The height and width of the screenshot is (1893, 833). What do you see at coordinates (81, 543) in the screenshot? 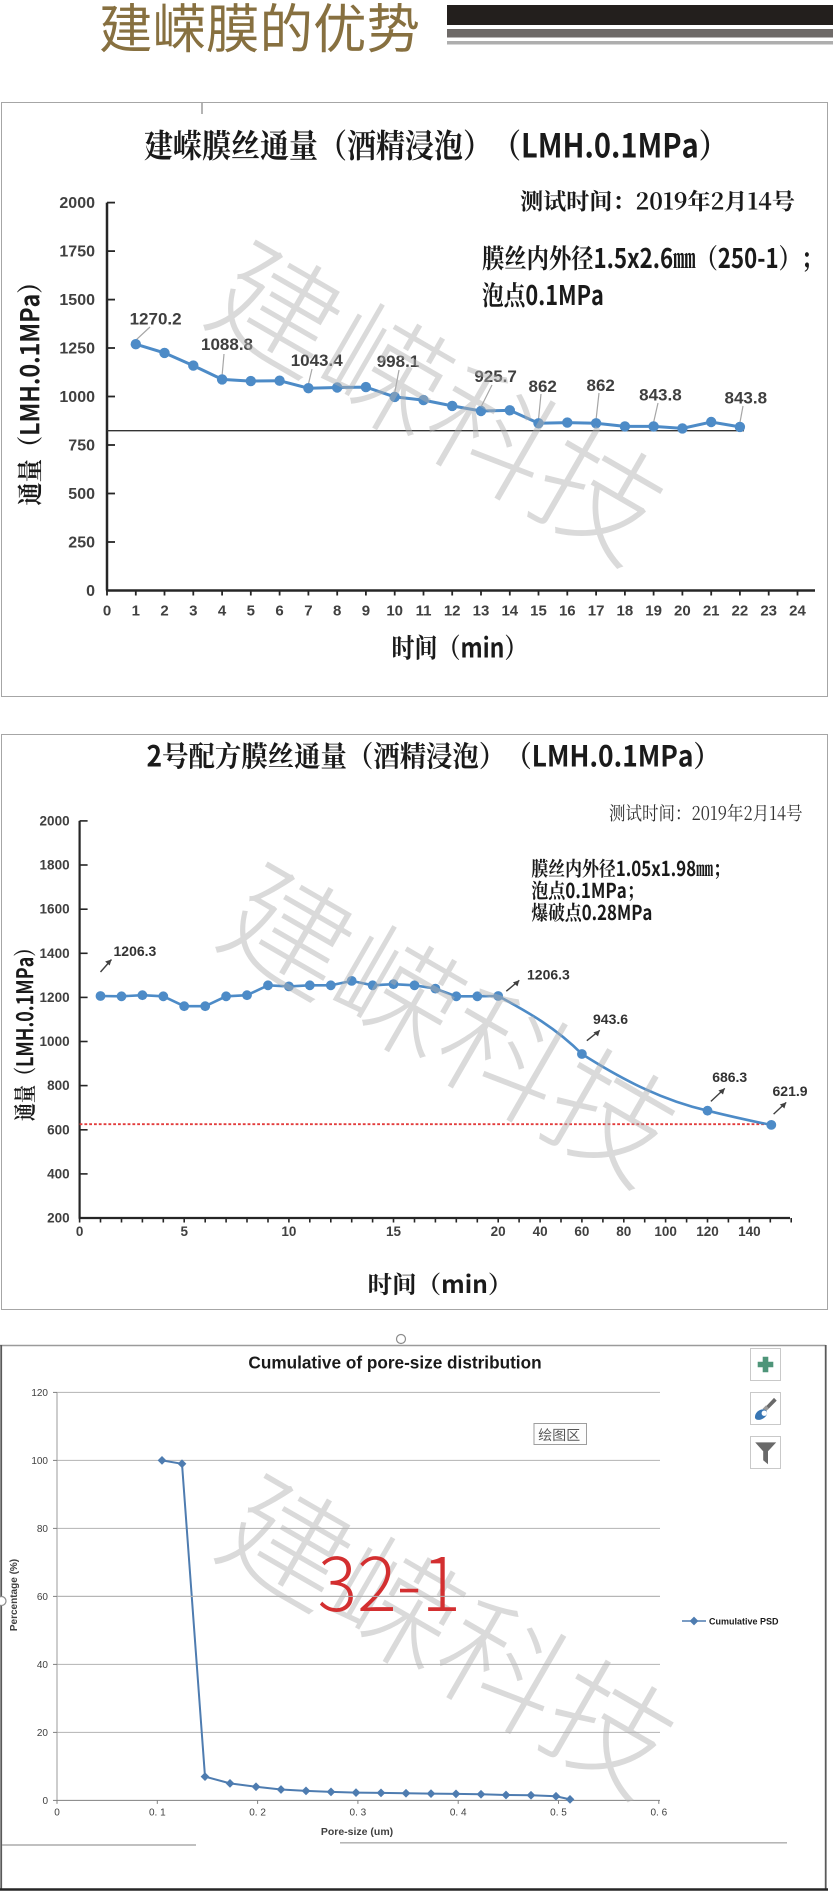
I see `svg-text: 250` at bounding box center [81, 543].